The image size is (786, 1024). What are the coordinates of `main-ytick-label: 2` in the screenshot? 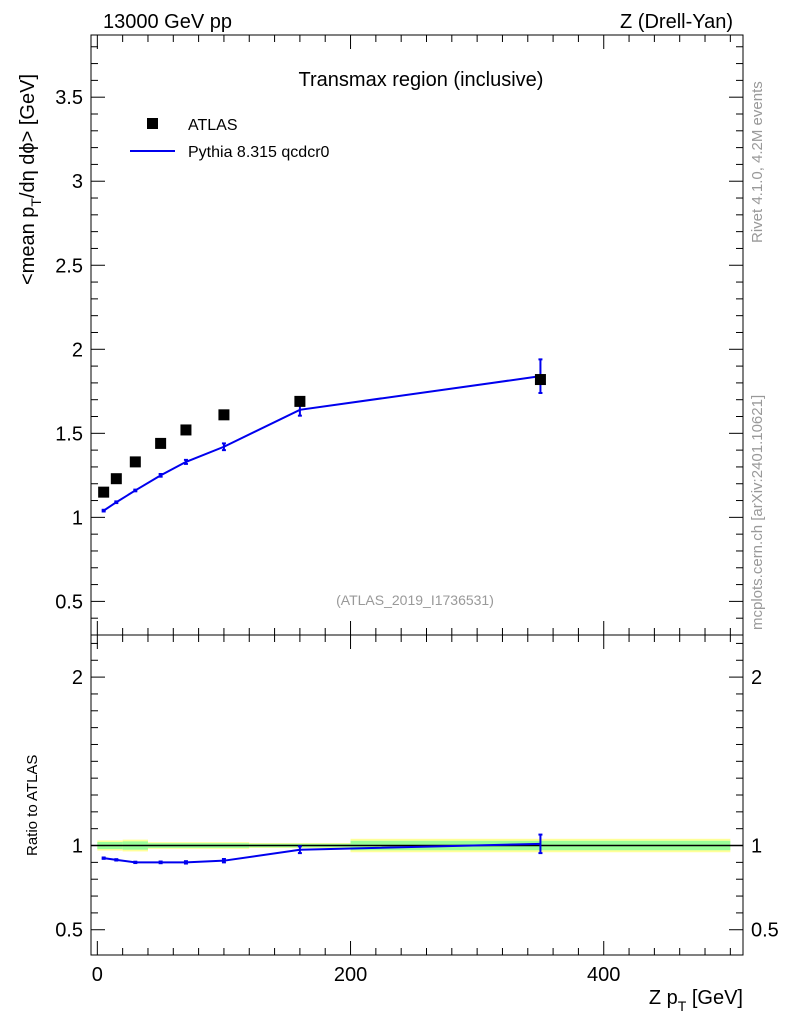 It's located at (77, 350).